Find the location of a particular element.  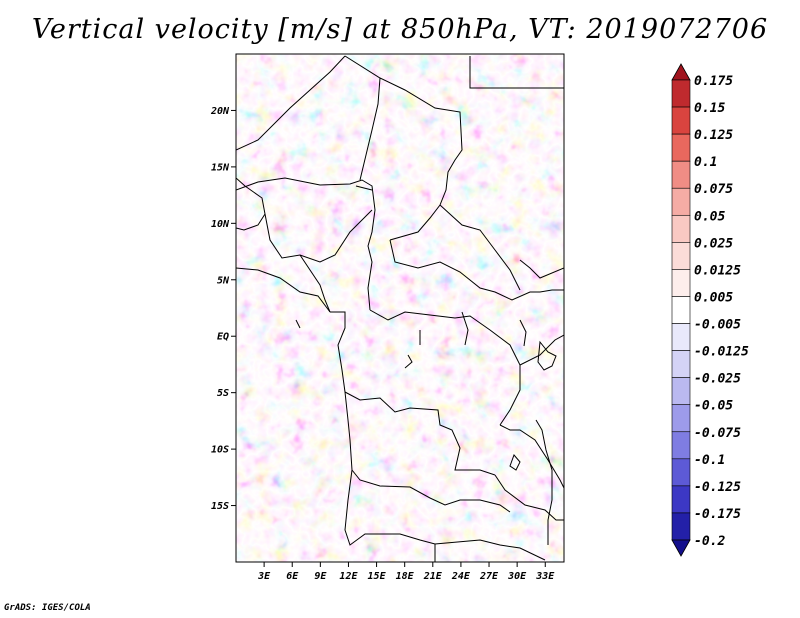

lat-tick-label: EQ is located at coordinates (223, 337).